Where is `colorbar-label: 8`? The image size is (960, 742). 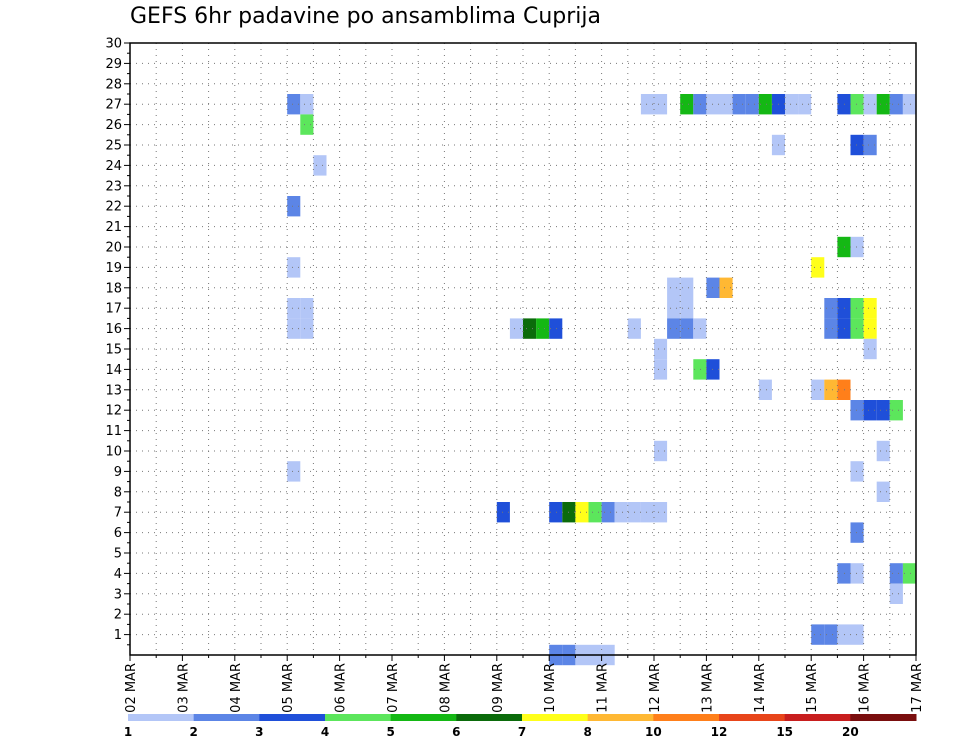 colorbar-label: 8 is located at coordinates (587, 732).